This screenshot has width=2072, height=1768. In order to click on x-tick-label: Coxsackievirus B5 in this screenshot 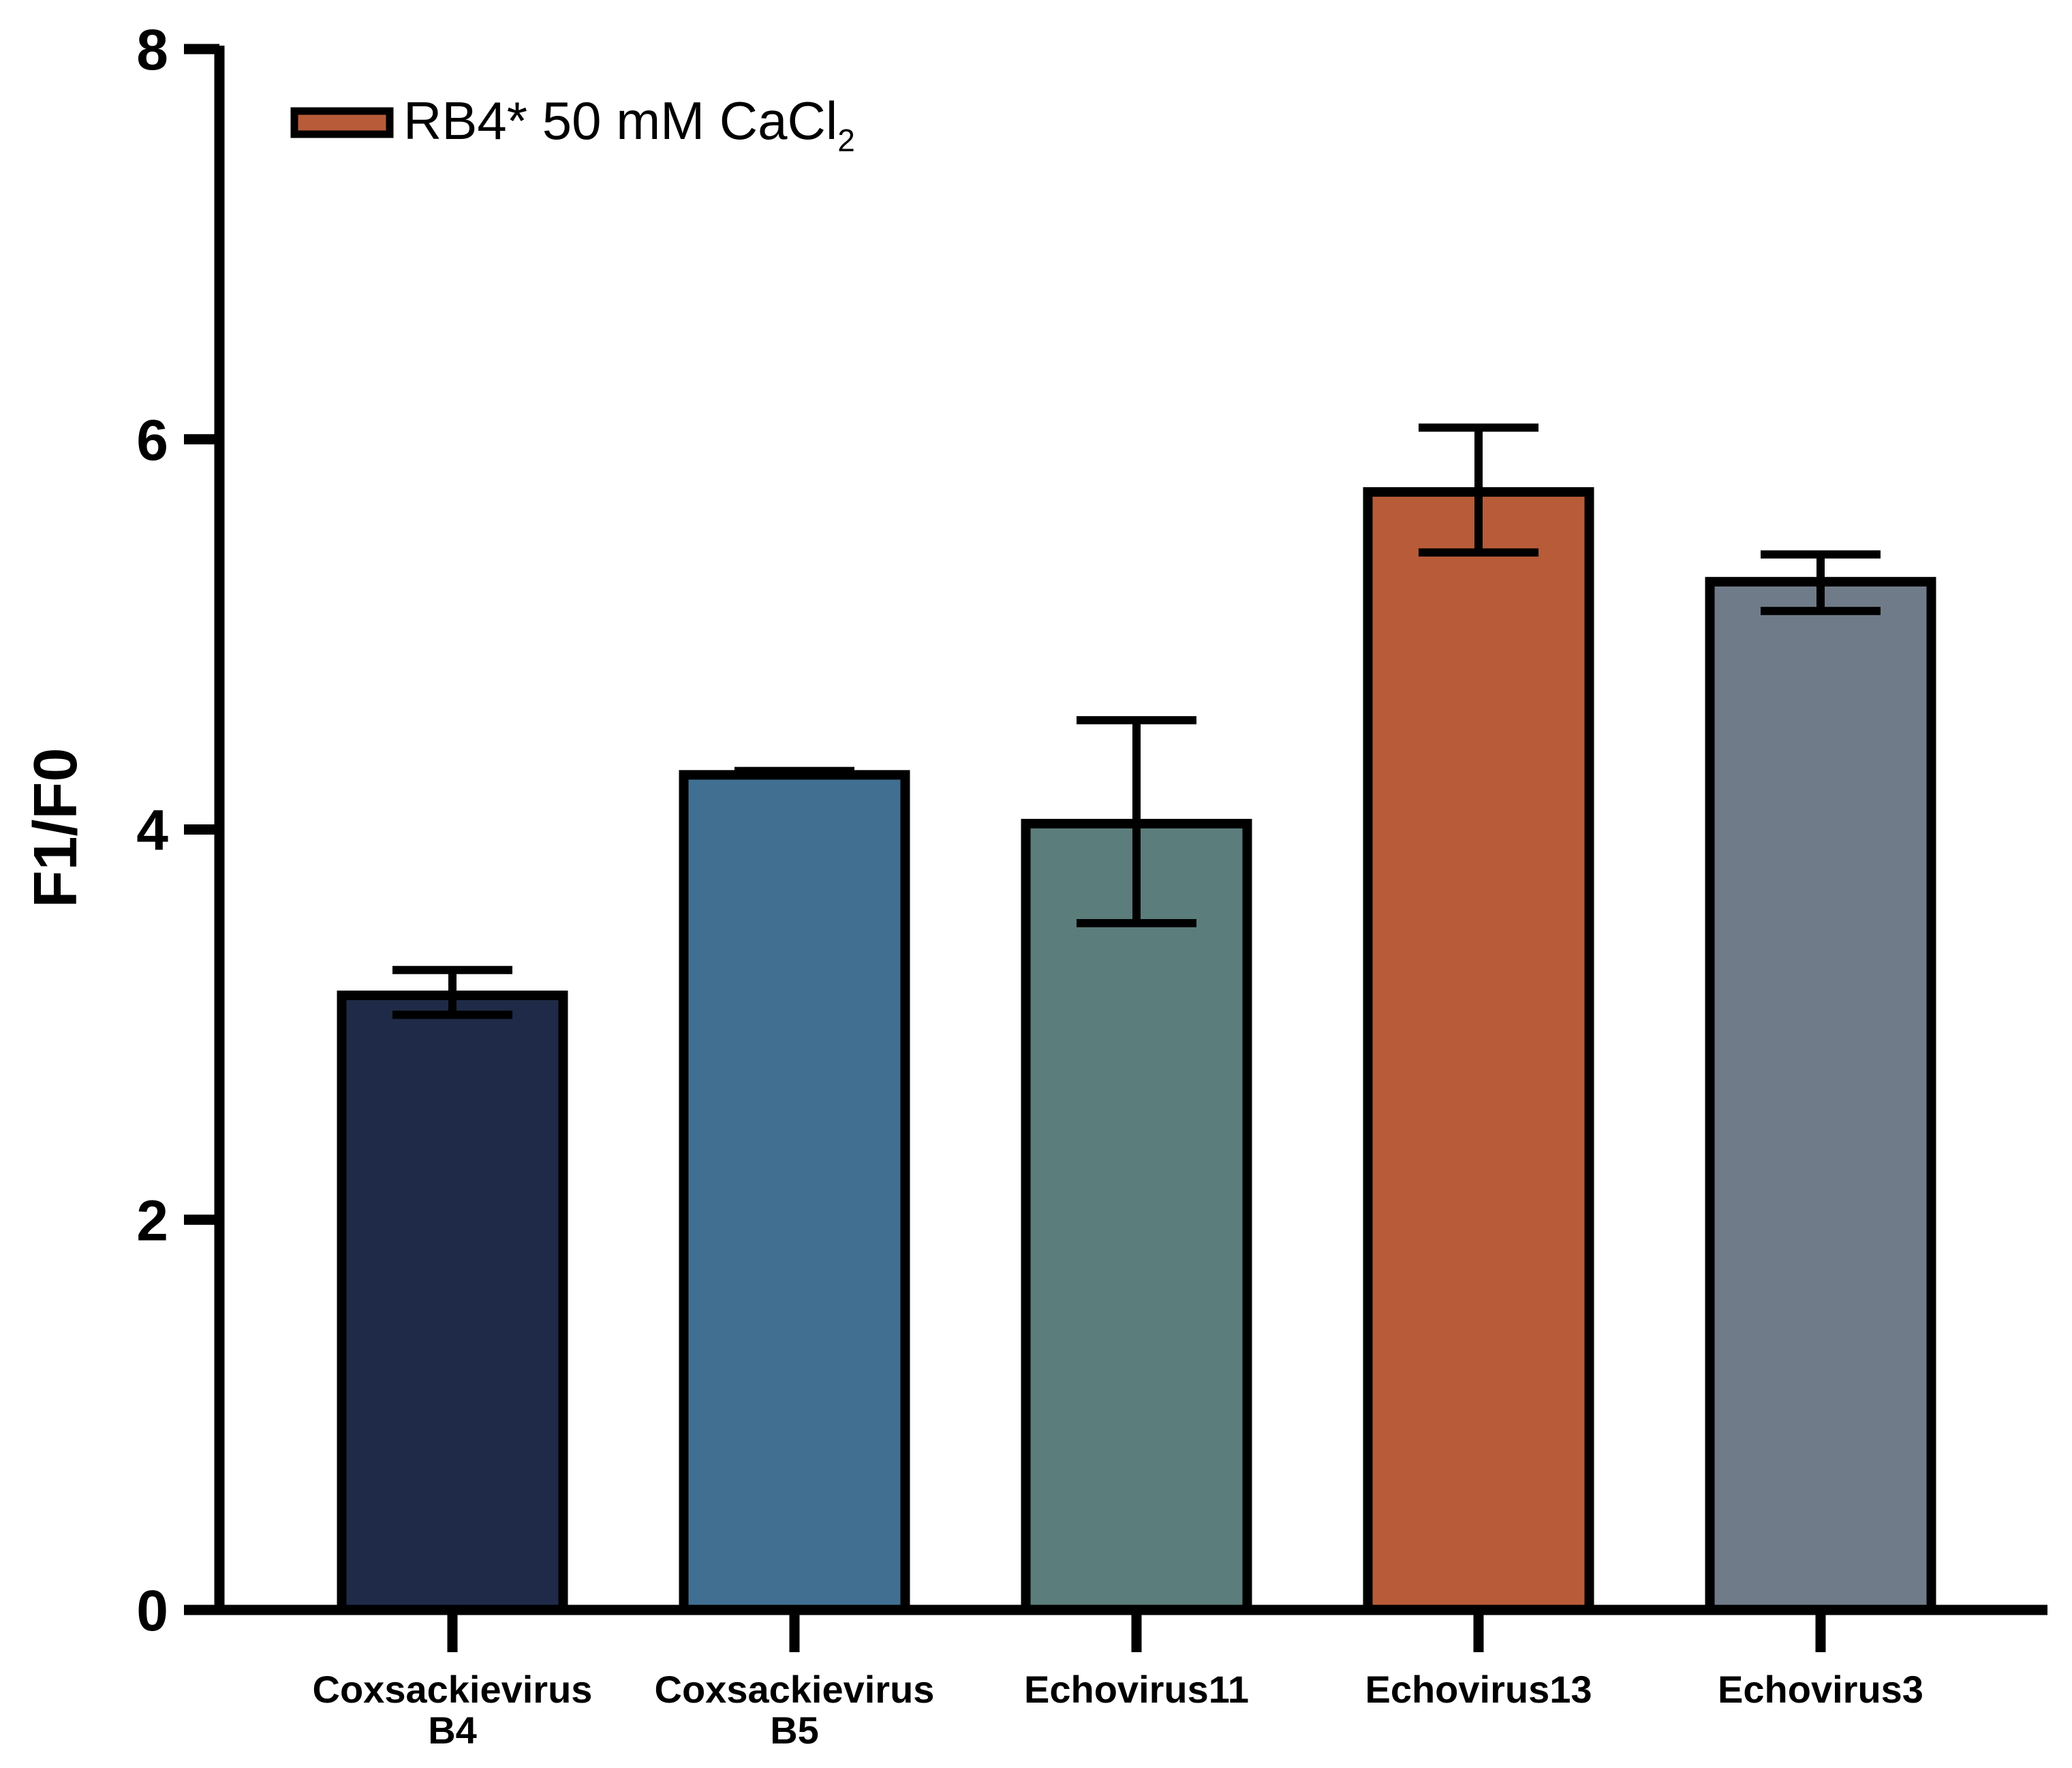, I will do `click(795, 1710)`.